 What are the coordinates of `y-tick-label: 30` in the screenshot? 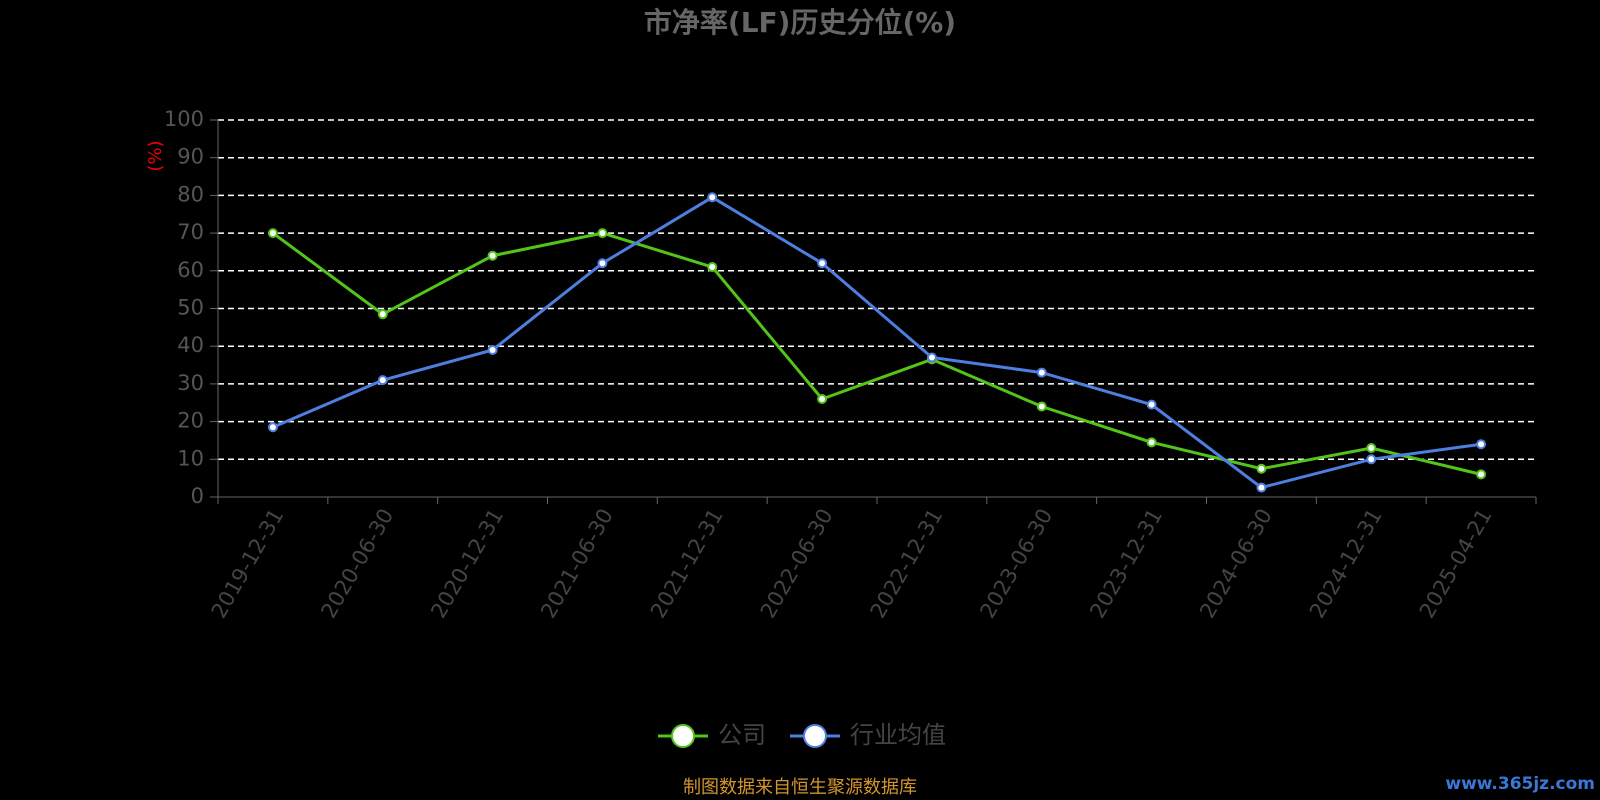 It's located at (190, 383).